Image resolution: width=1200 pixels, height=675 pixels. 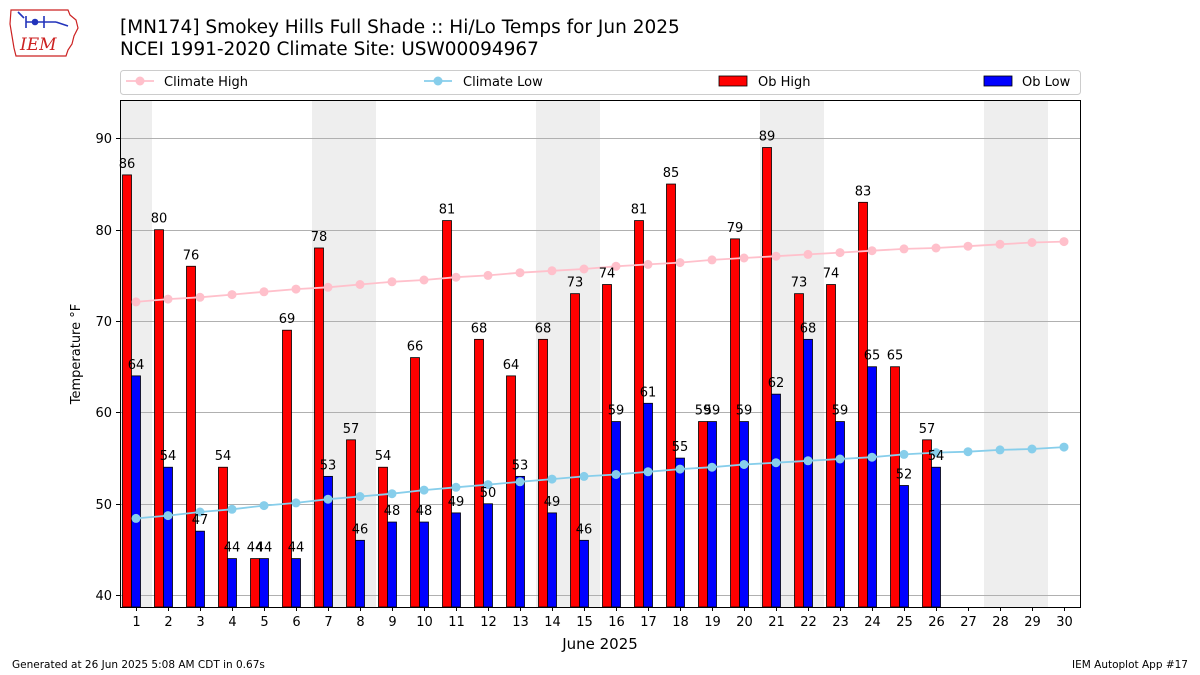 I want to click on x-tick-label: 14, so click(x=552, y=622).